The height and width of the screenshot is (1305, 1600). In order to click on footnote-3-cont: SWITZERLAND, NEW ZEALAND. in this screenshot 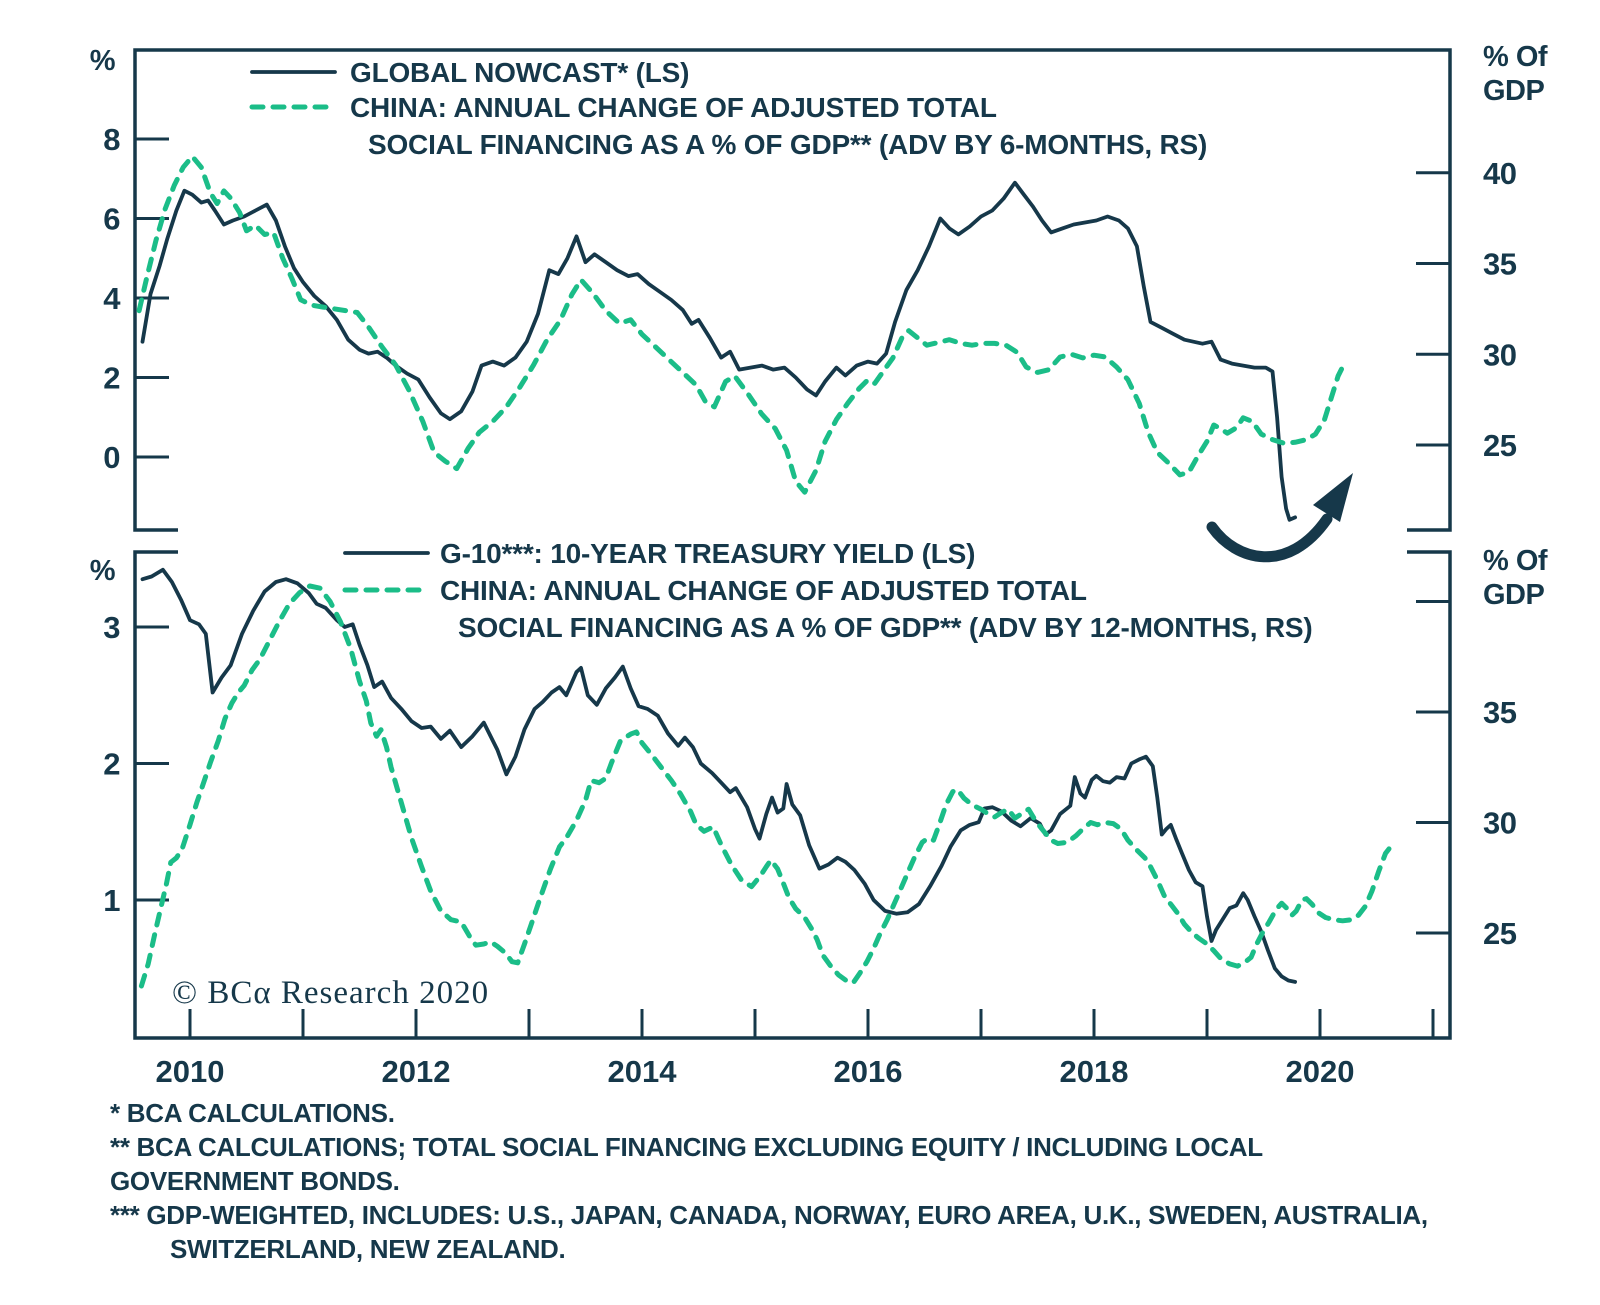, I will do `click(367, 1249)`.